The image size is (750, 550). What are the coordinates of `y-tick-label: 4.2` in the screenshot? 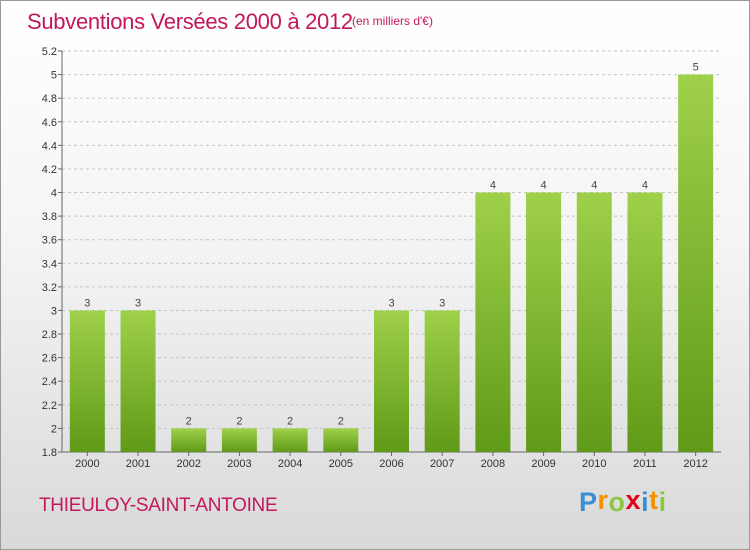 It's located at (49, 170).